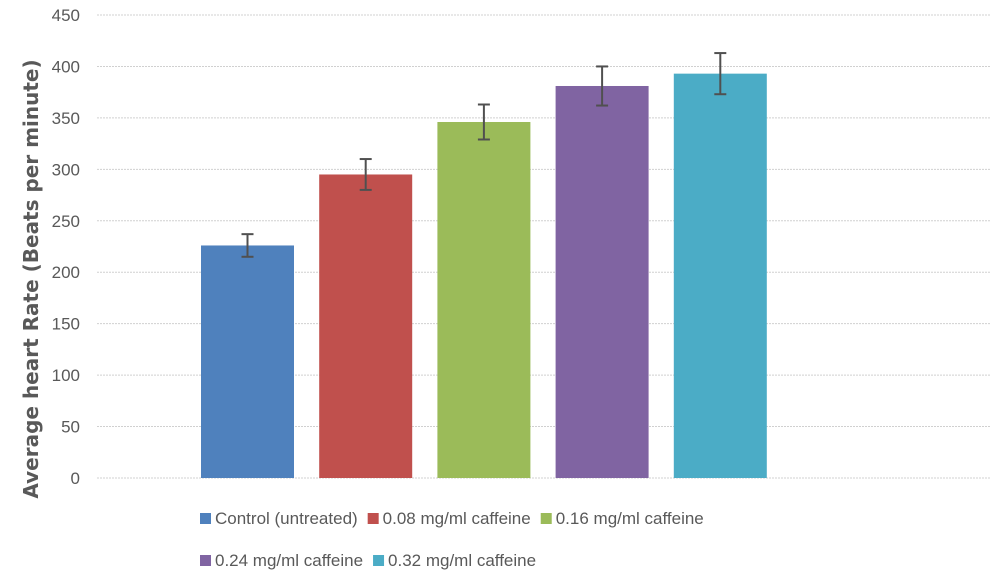 The height and width of the screenshot is (583, 1000). Describe the element at coordinates (66, 375) in the screenshot. I see `y-tick-label: 100` at that location.